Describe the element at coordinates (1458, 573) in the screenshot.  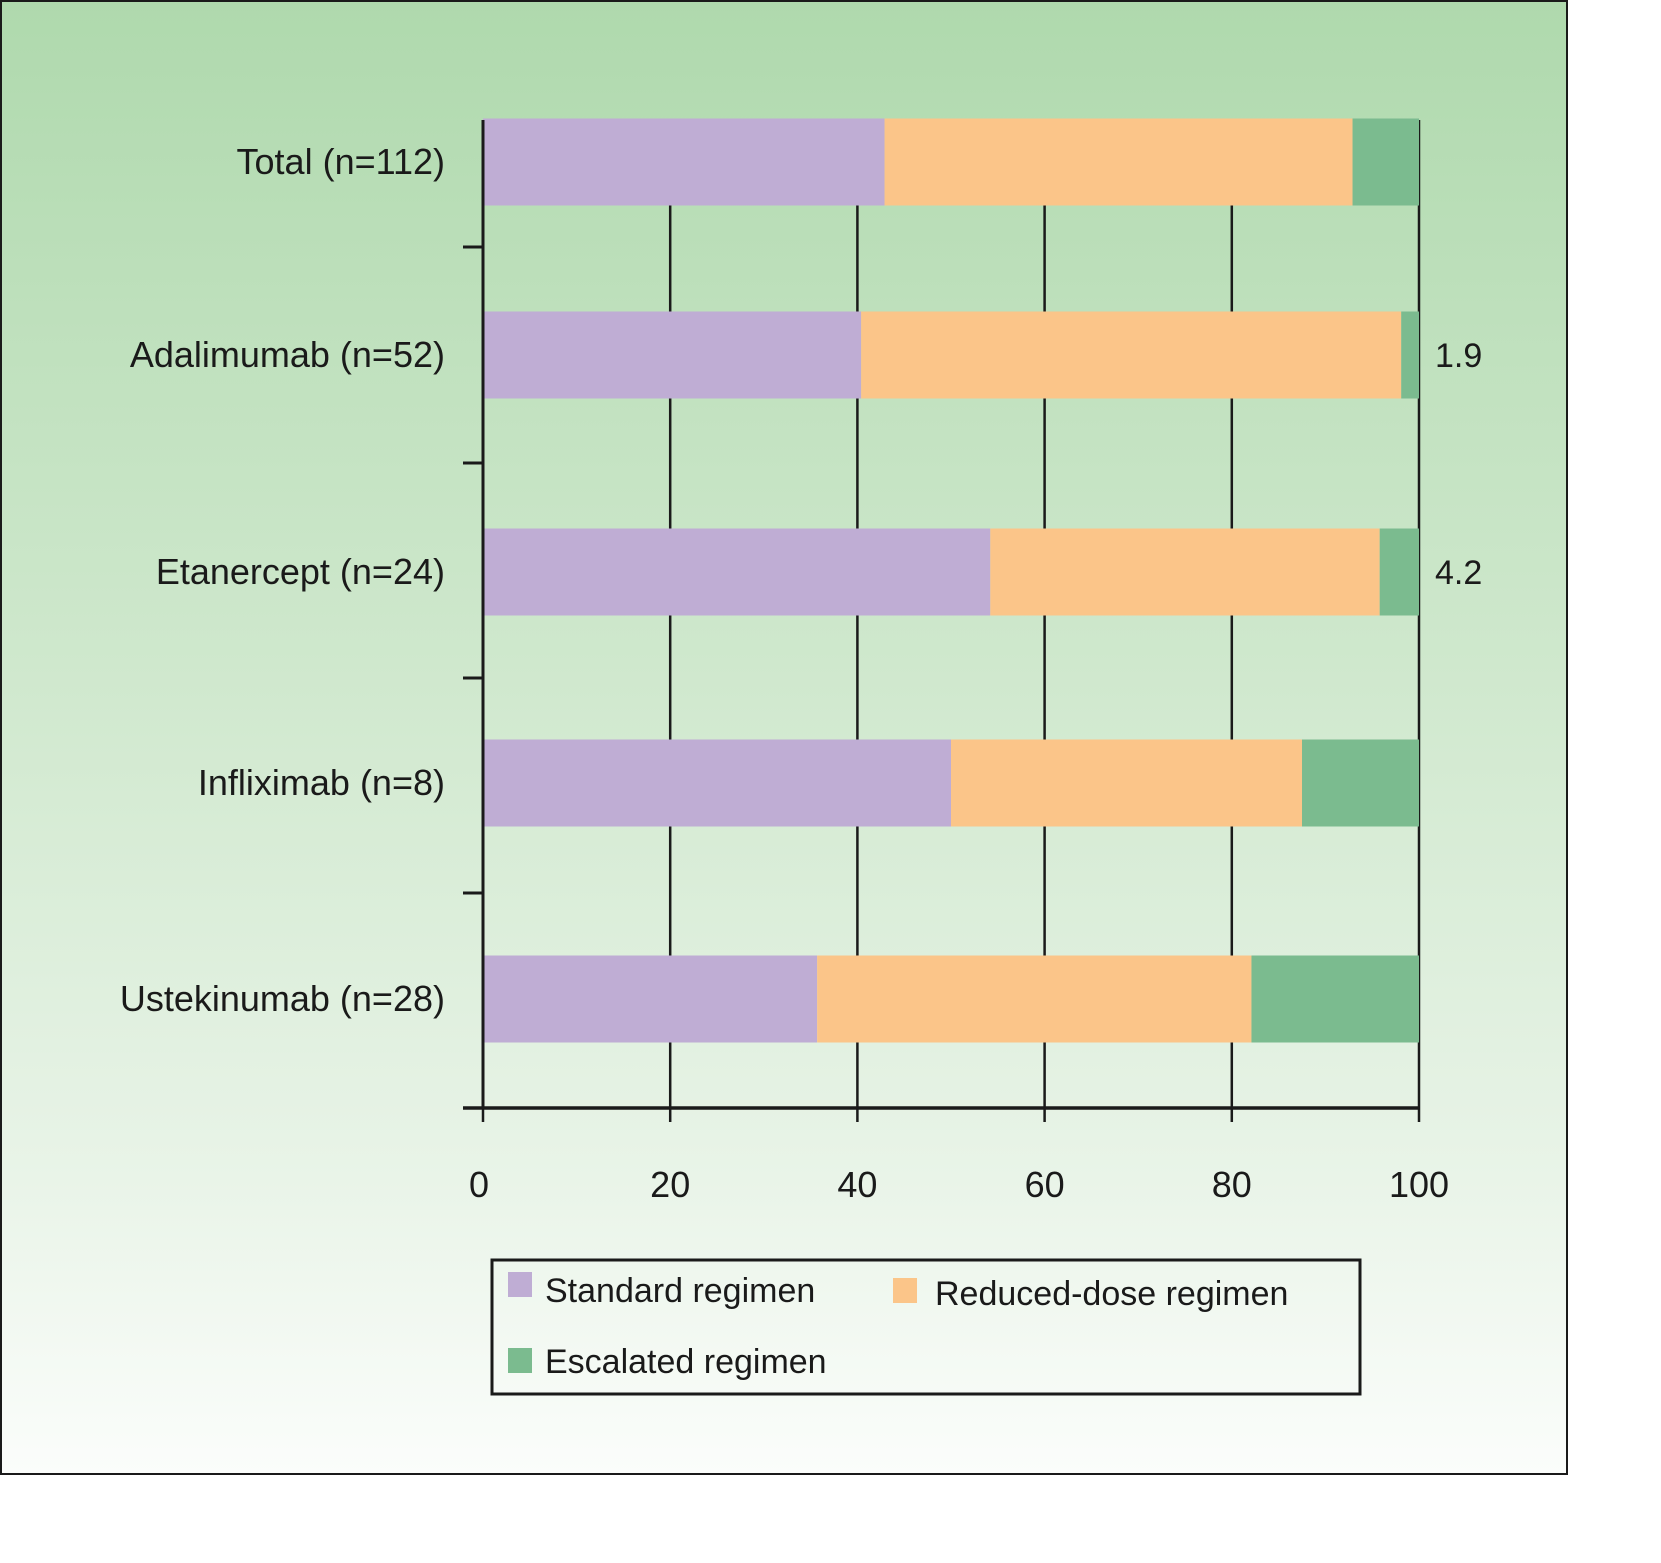
I see `escalated-value-label: 4.2` at that location.